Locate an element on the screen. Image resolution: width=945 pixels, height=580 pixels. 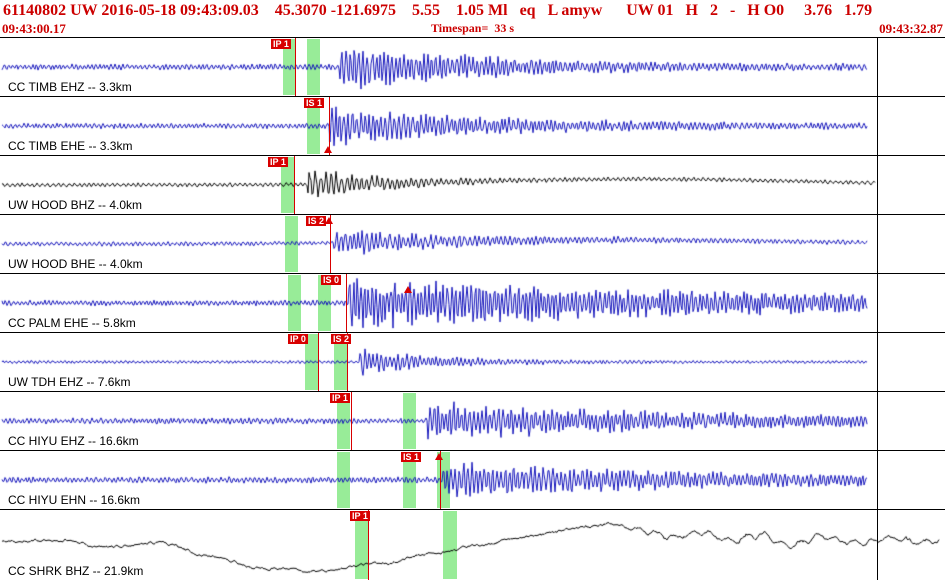
window-start-time: 09:43:00.17 is located at coordinates (34, 28).